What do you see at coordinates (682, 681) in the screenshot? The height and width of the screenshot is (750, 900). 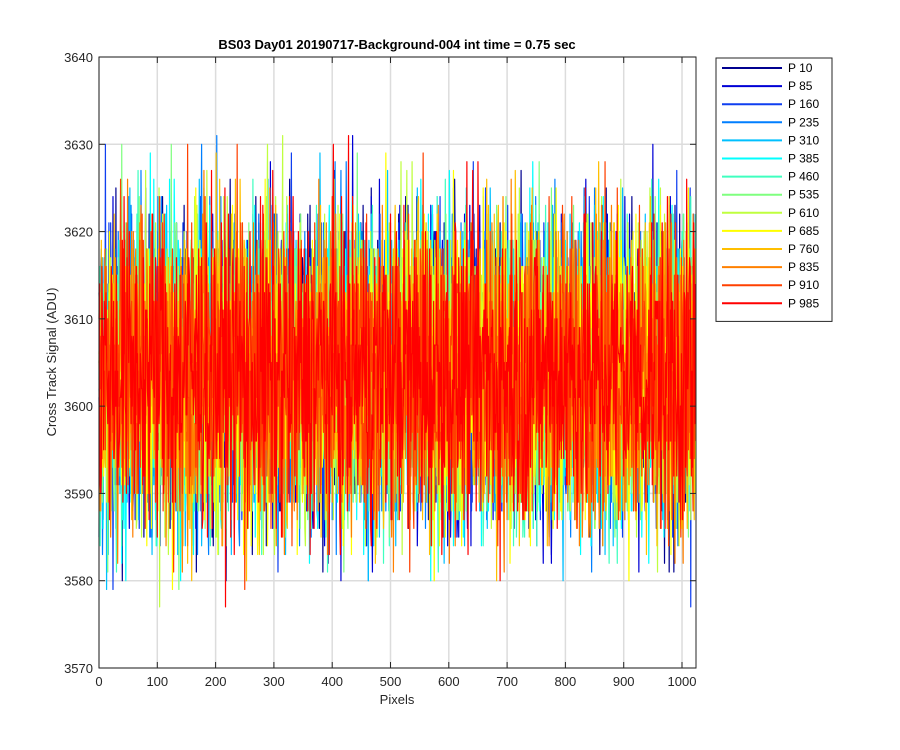 I see `x-tick-label: 1000` at bounding box center [682, 681].